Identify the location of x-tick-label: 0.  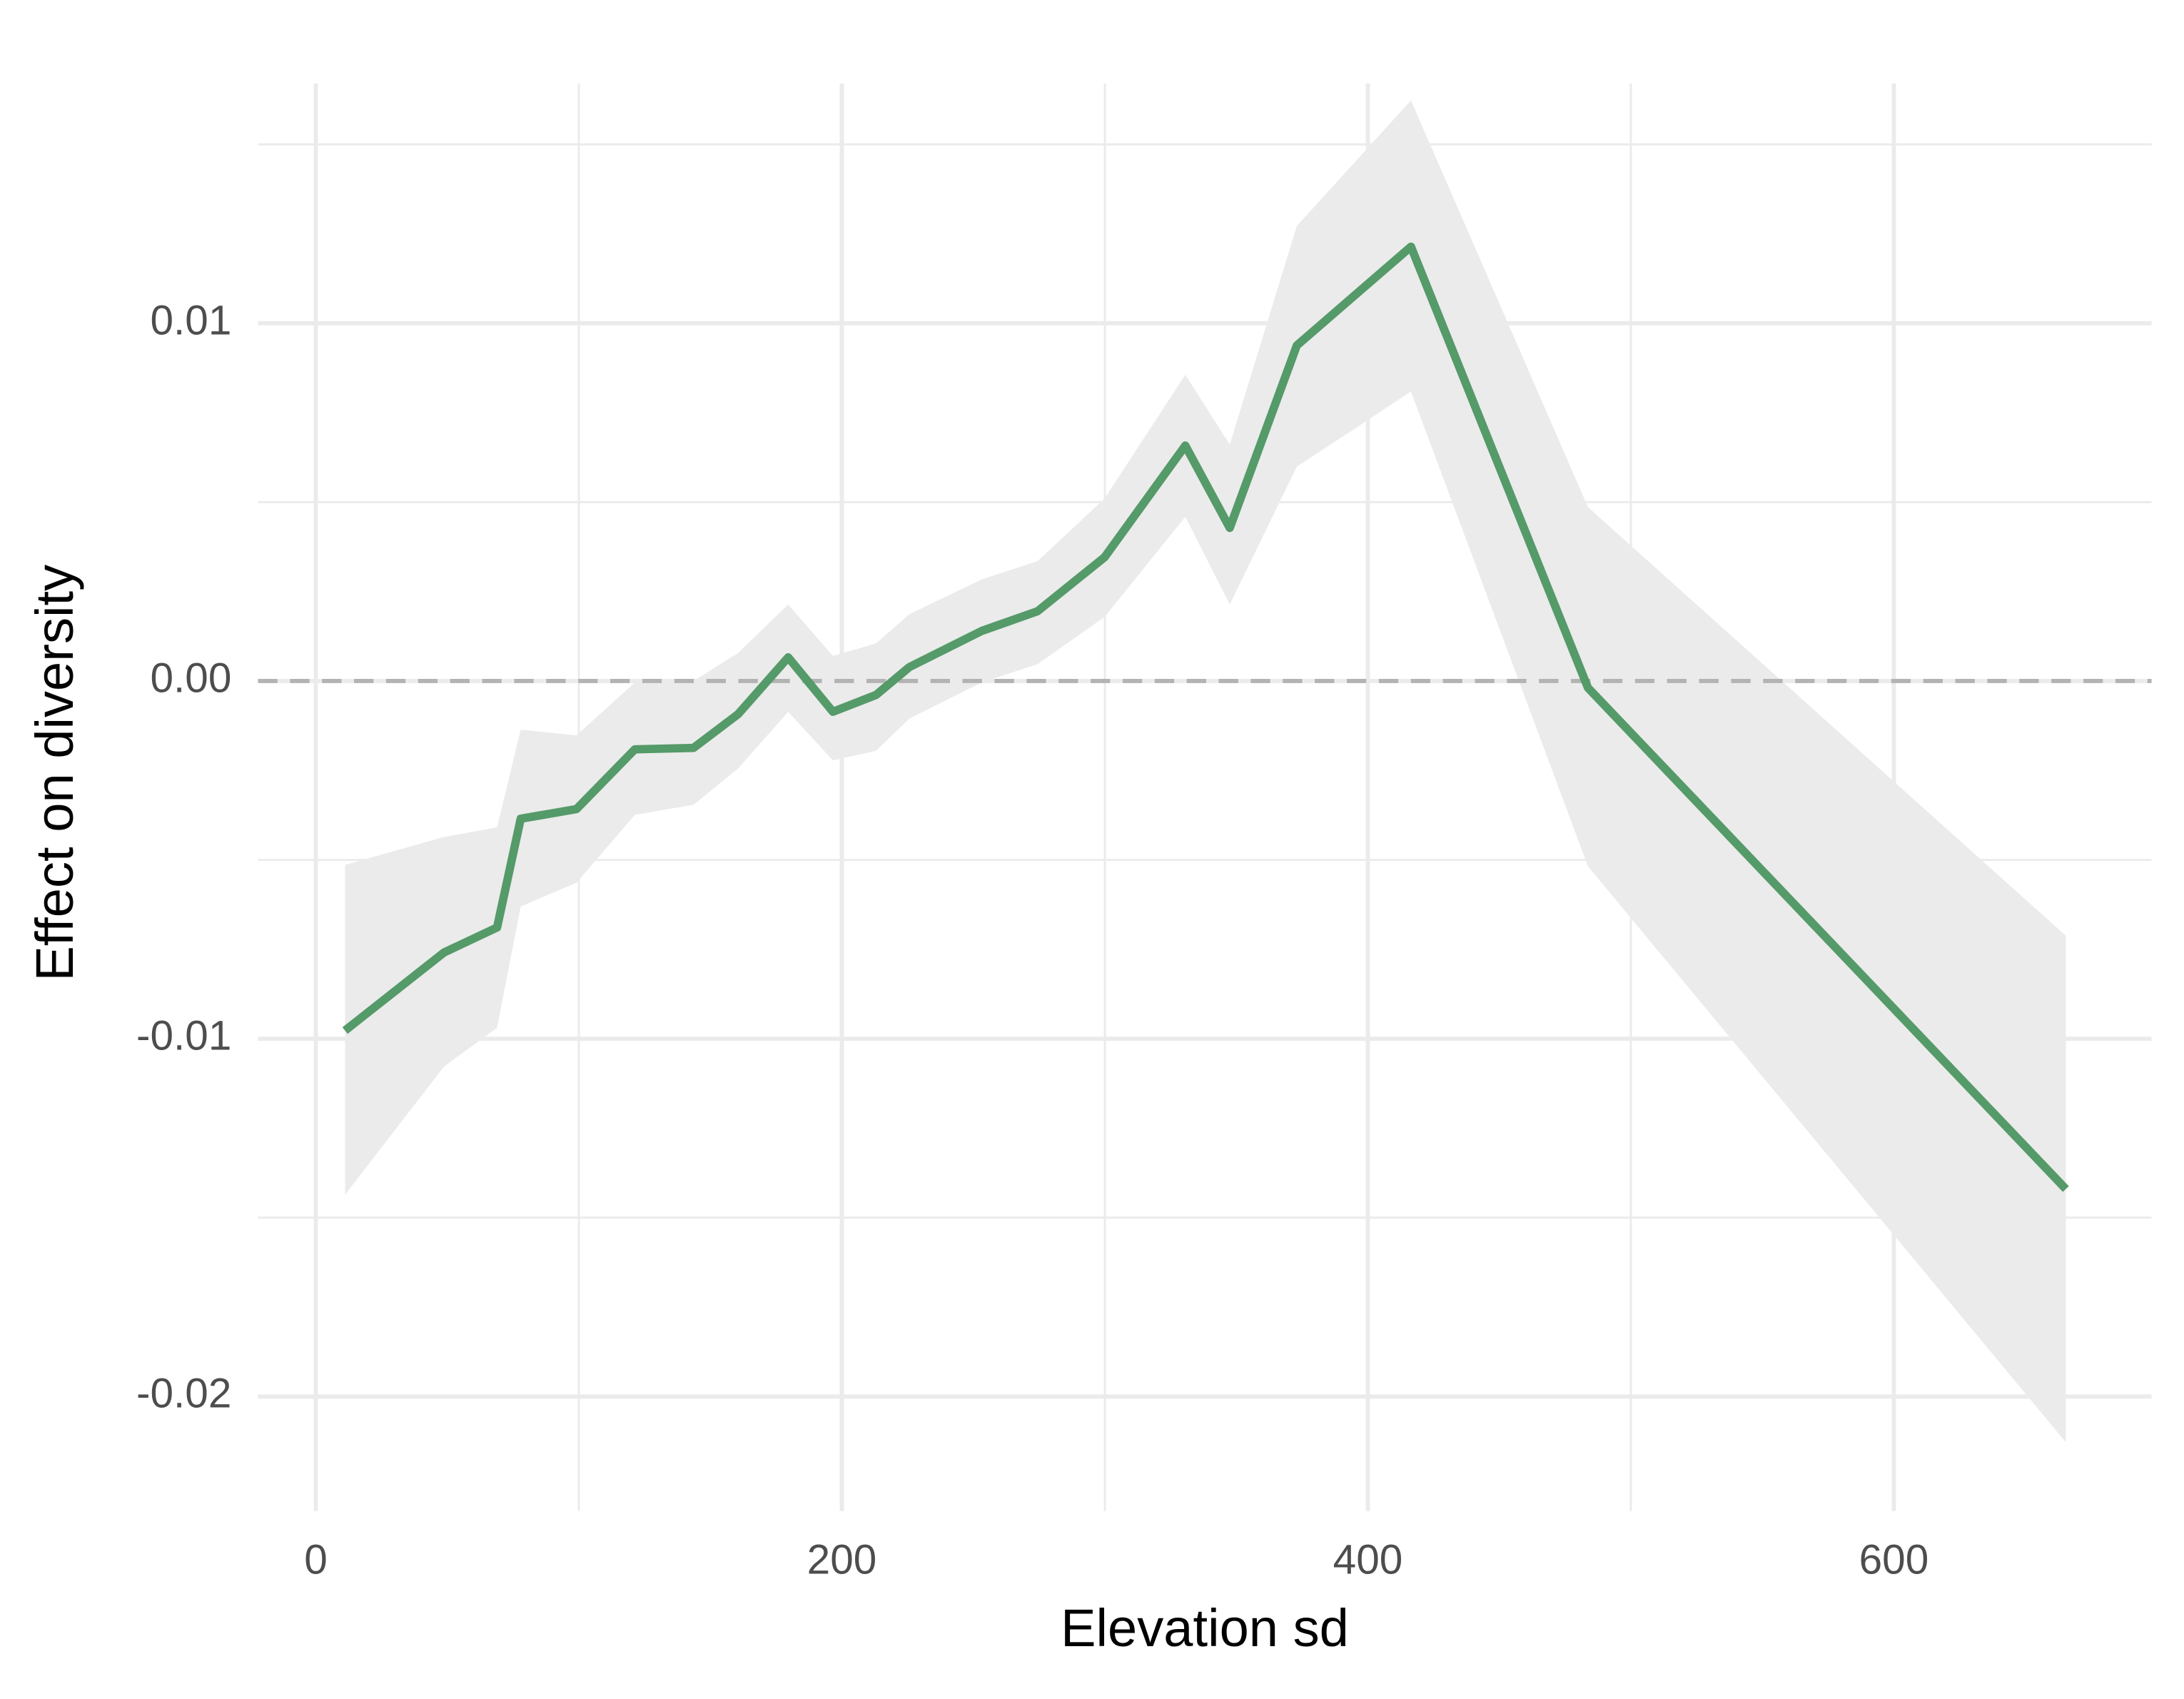
(316, 1559).